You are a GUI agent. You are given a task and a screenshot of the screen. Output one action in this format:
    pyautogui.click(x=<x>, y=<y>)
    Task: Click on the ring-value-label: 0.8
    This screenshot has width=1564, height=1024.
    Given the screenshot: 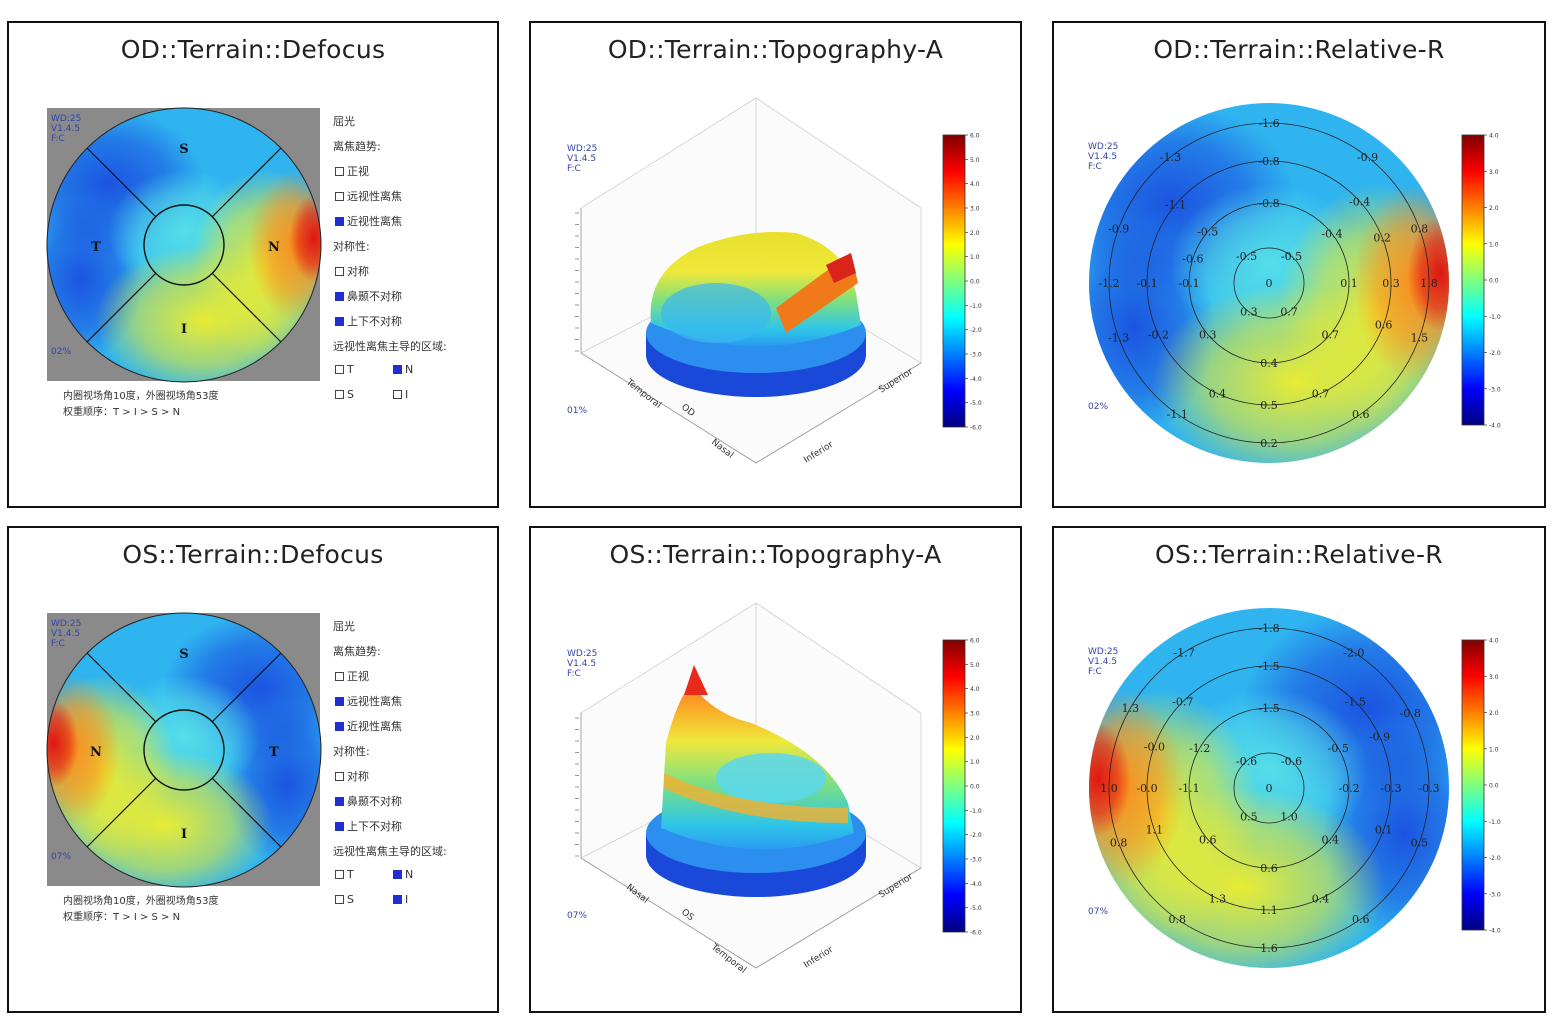 What is the action you would take?
    pyautogui.click(x=1177, y=919)
    